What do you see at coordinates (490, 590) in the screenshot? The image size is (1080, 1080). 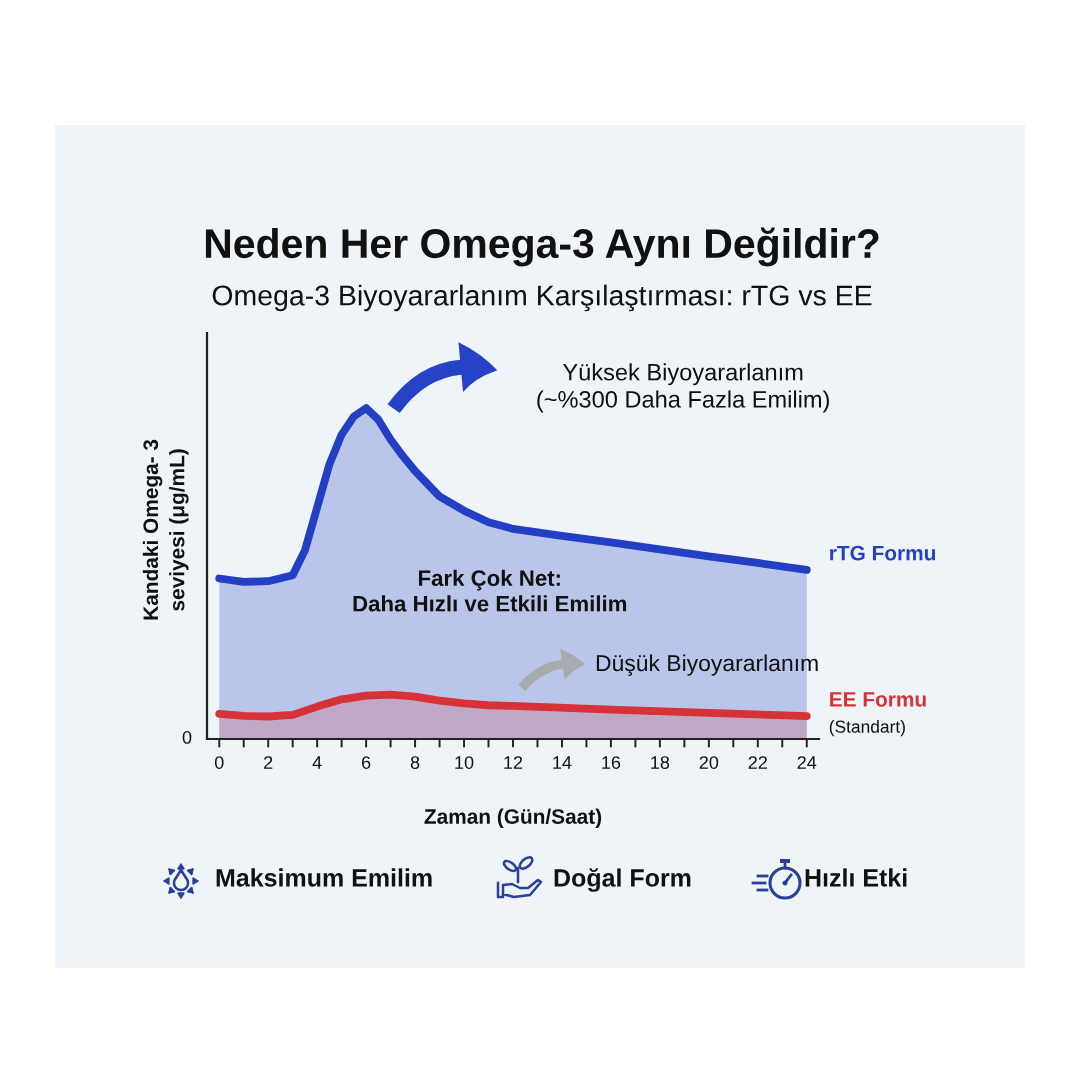 I see `annotation: Fark Çok Net: Daha Hızlı ve Etkili Emilim` at bounding box center [490, 590].